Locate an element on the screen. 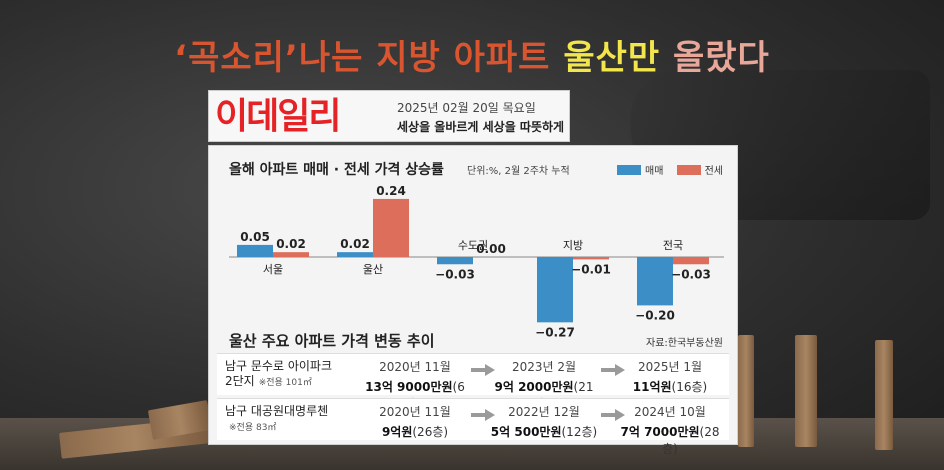 The image size is (944, 470). chart-title: 올해 아파트 매매 · 전세 가격 상승률 is located at coordinates (336, 170).